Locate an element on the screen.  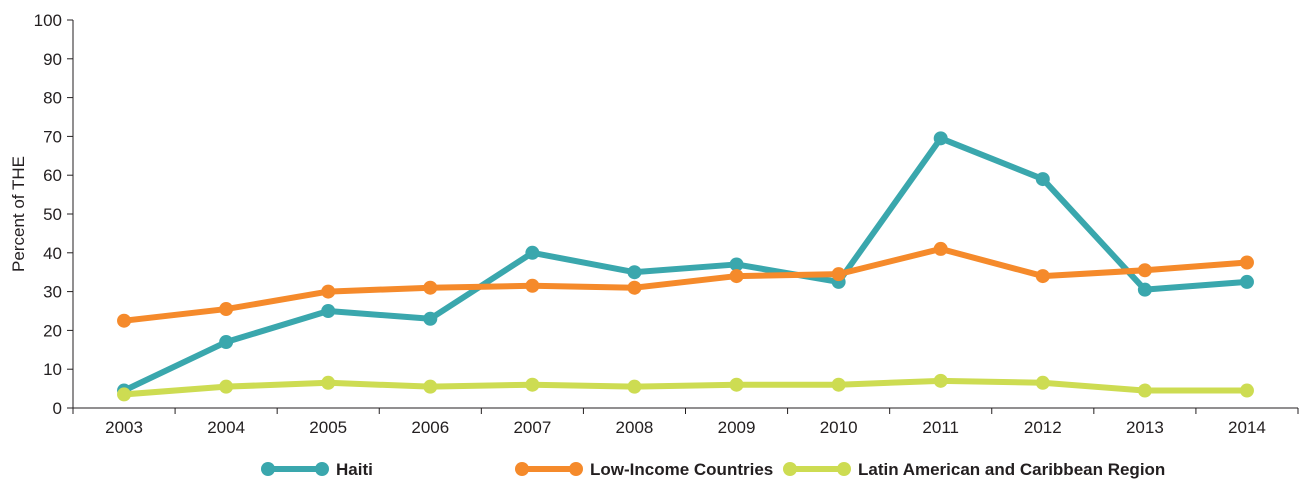
y-axis-ticks: 0 10 20 30 40 50 60 70 80 90 100 is located at coordinates (53, 214).